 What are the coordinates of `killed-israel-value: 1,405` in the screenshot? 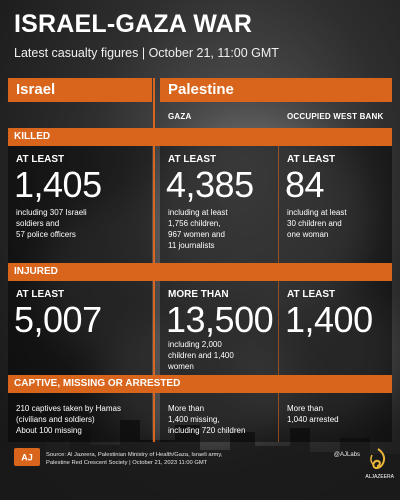 It's located at (58, 184).